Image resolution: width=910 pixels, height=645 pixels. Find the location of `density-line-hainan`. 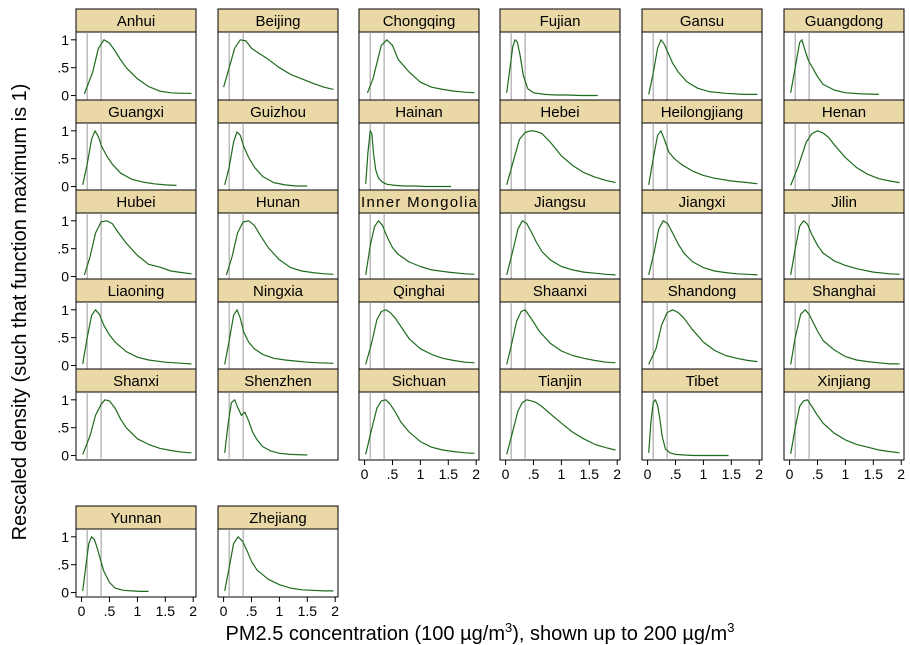

density-line-hainan is located at coordinates (408, 159).